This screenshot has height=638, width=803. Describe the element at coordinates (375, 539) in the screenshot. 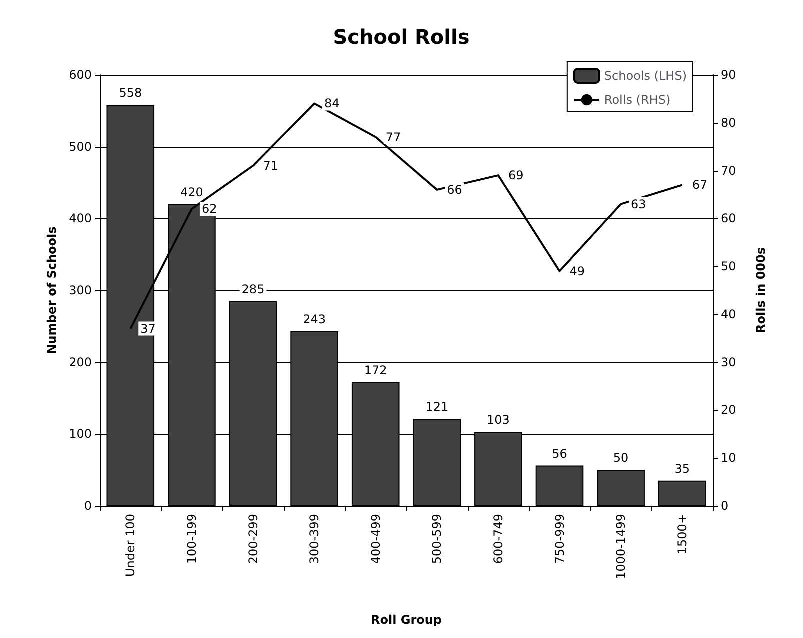

I see `x-tick-label: 400-499` at that location.